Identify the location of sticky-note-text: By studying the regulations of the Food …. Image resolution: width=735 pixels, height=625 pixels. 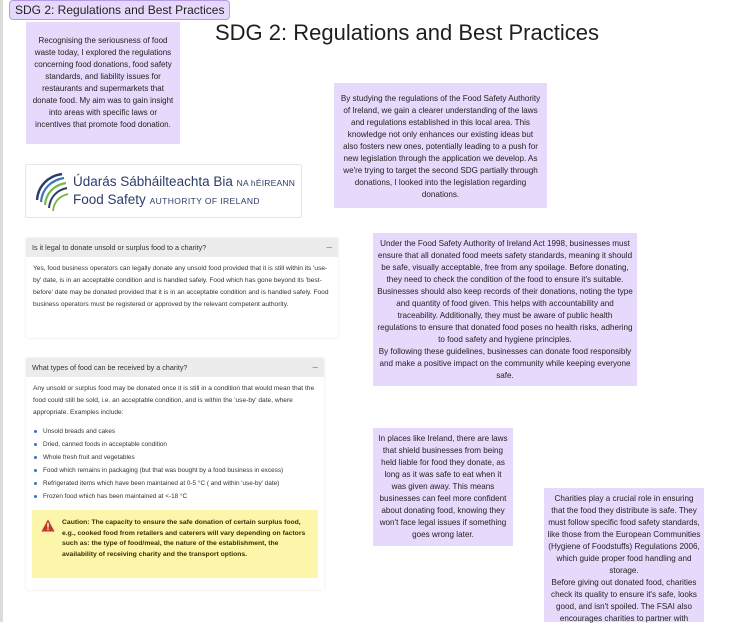
(440, 146).